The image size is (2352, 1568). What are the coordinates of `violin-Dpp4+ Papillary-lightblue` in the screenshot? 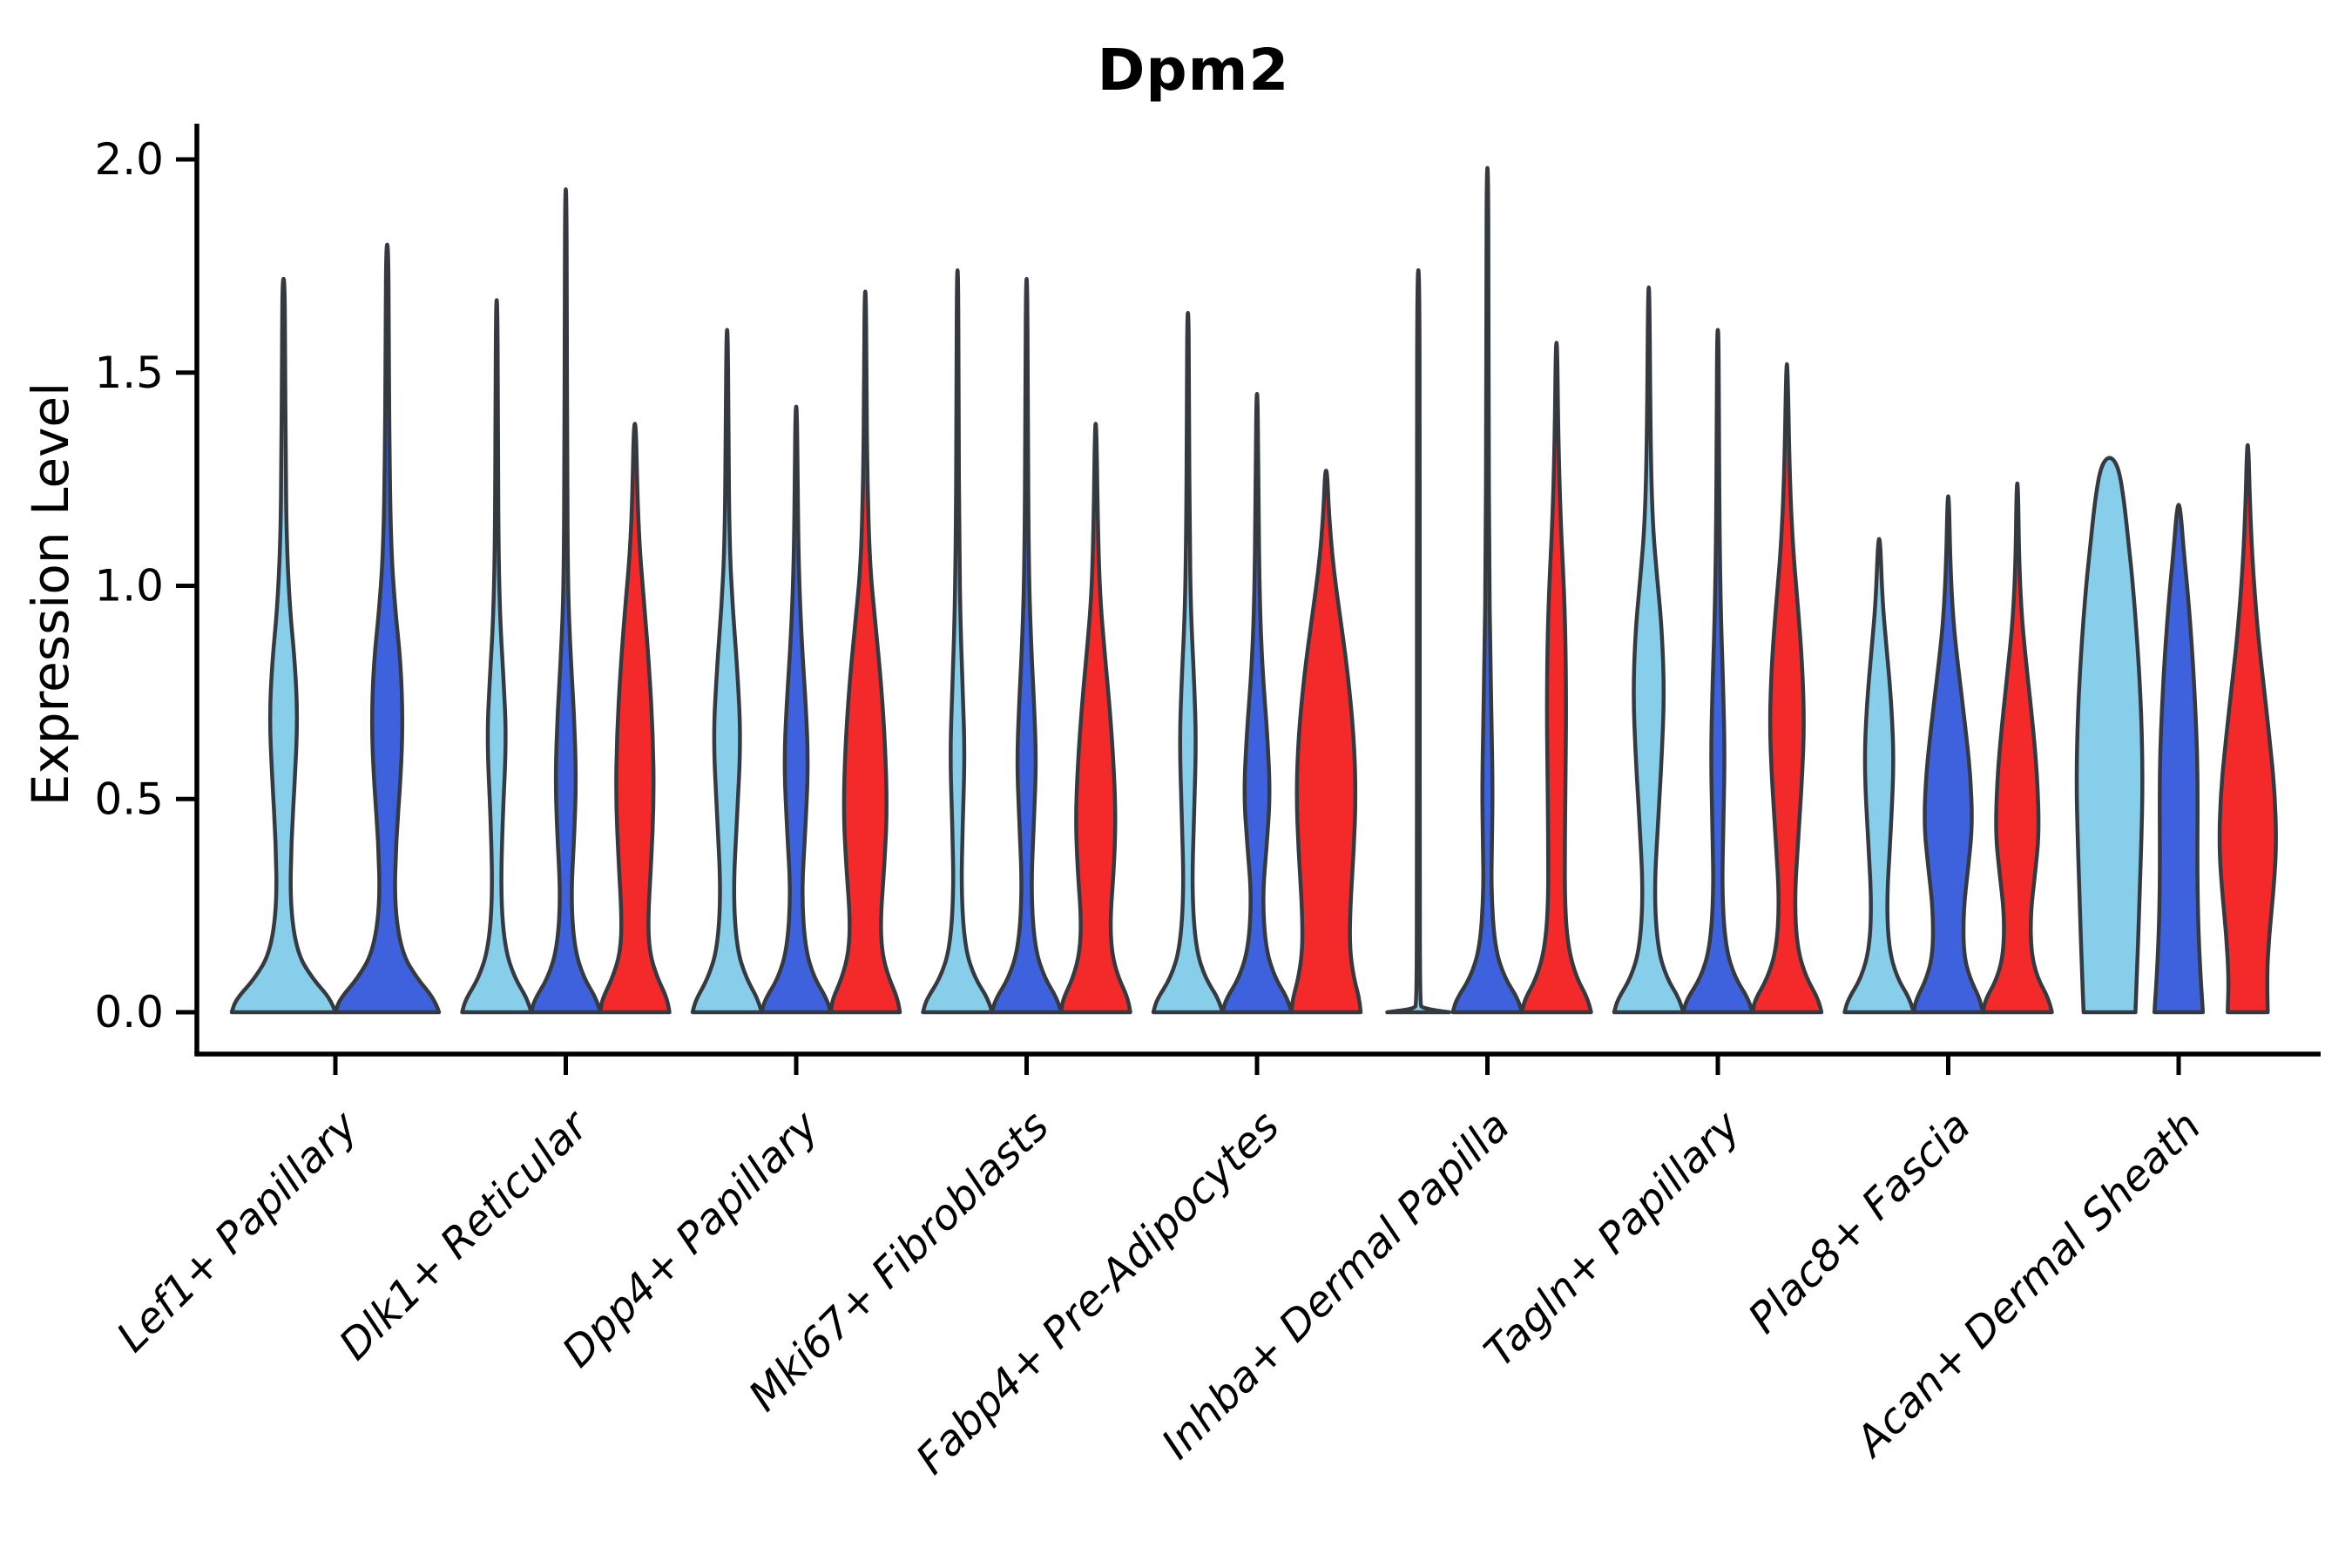 It's located at (727, 672).